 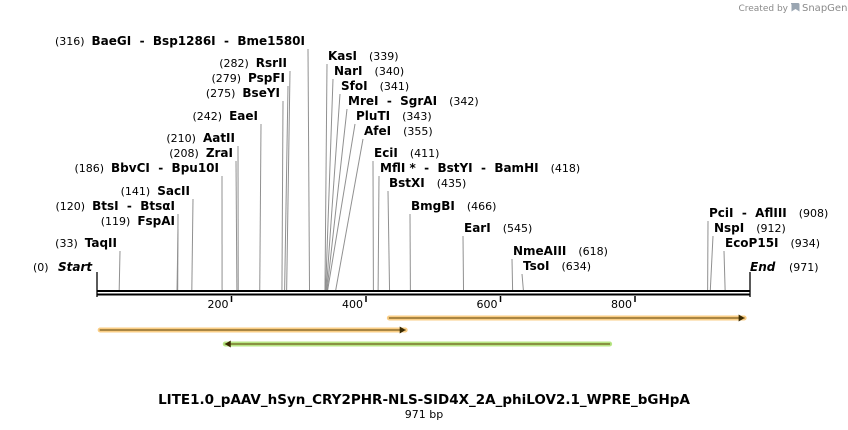 What do you see at coordinates (342, 56) in the screenshot?
I see `enzyme-name: KasI` at bounding box center [342, 56].